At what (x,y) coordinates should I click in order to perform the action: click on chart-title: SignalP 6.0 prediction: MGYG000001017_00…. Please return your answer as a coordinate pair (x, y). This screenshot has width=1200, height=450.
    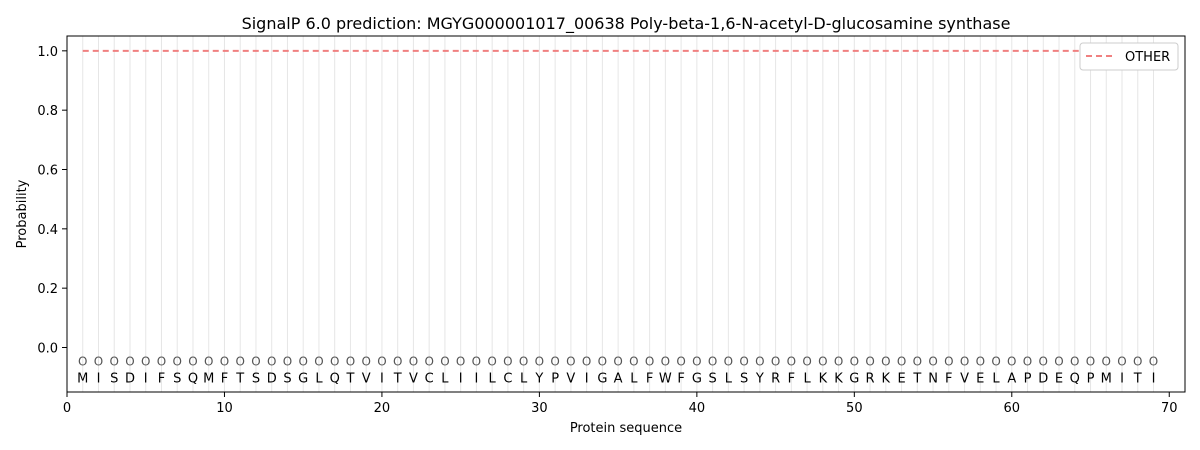
    Looking at the image, I should click on (626, 24).